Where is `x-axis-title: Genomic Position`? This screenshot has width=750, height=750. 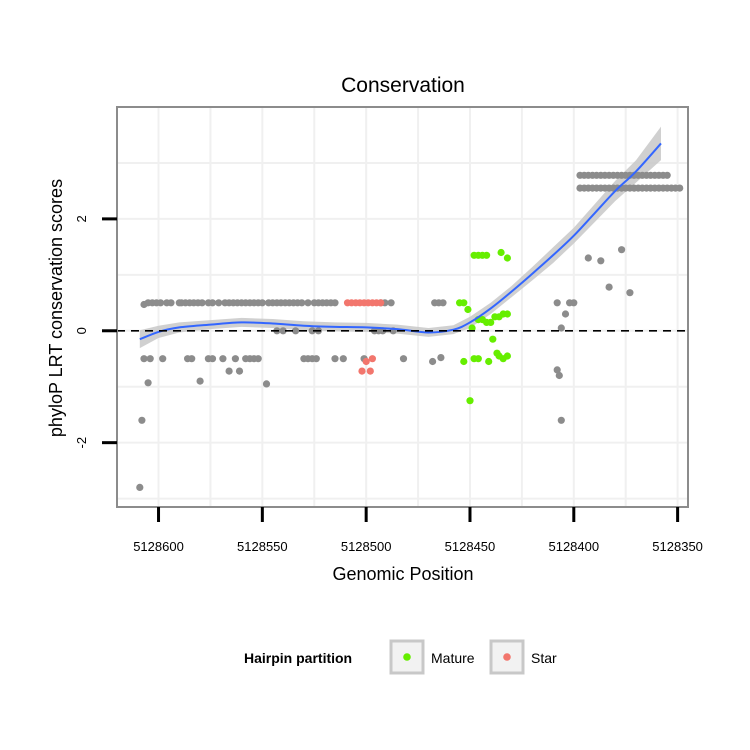
x-axis-title: Genomic Position is located at coordinates (402, 574).